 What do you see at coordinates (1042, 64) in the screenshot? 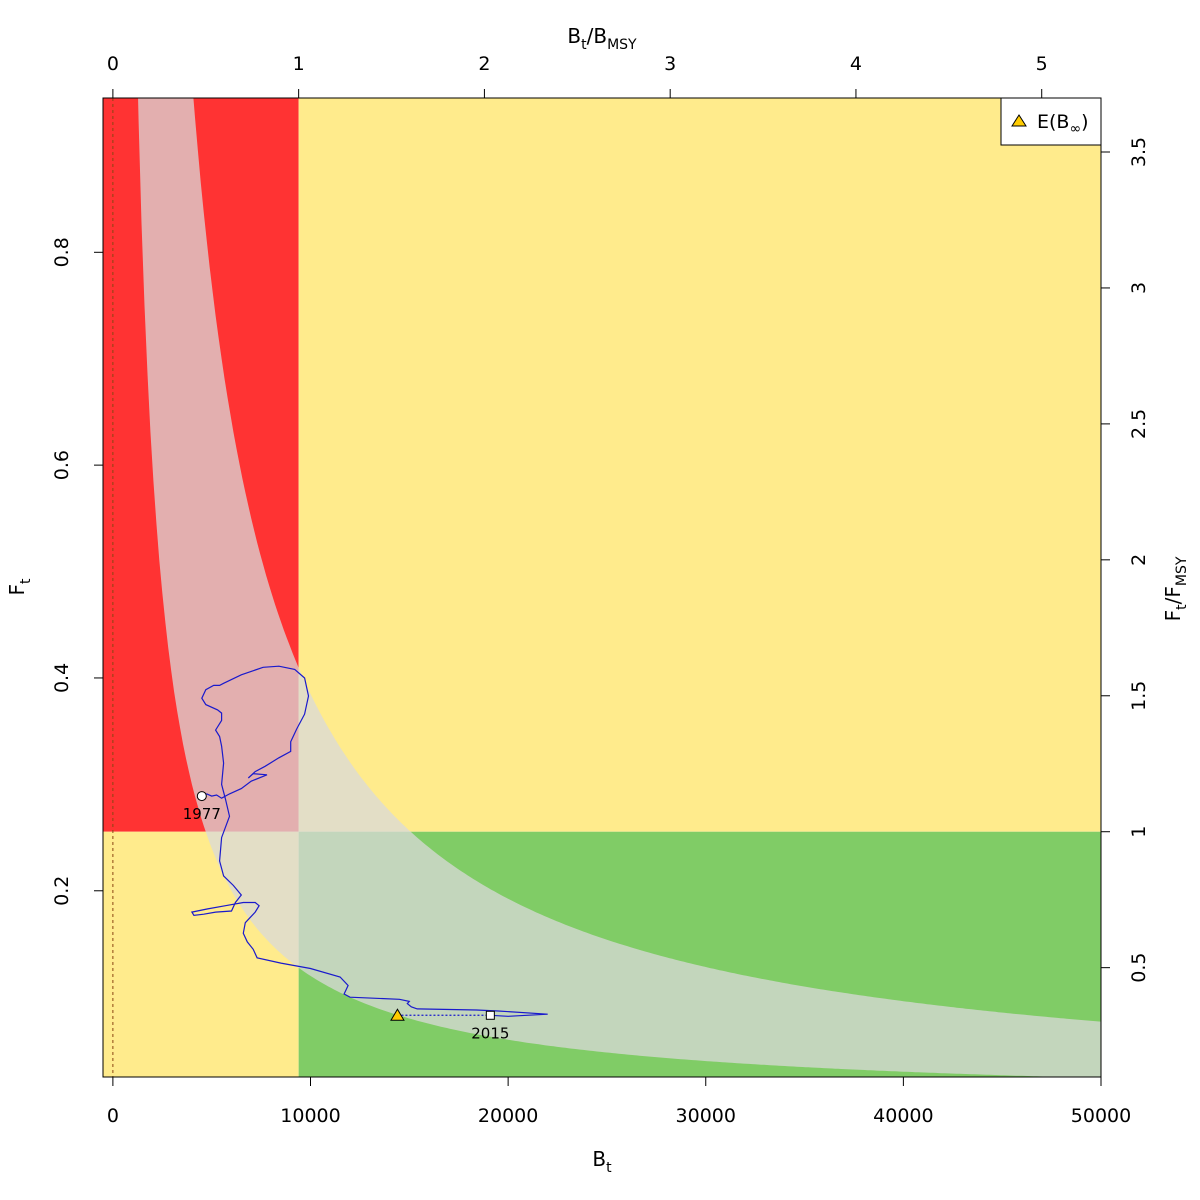
I see `x-top-tick-label: 5` at bounding box center [1042, 64].